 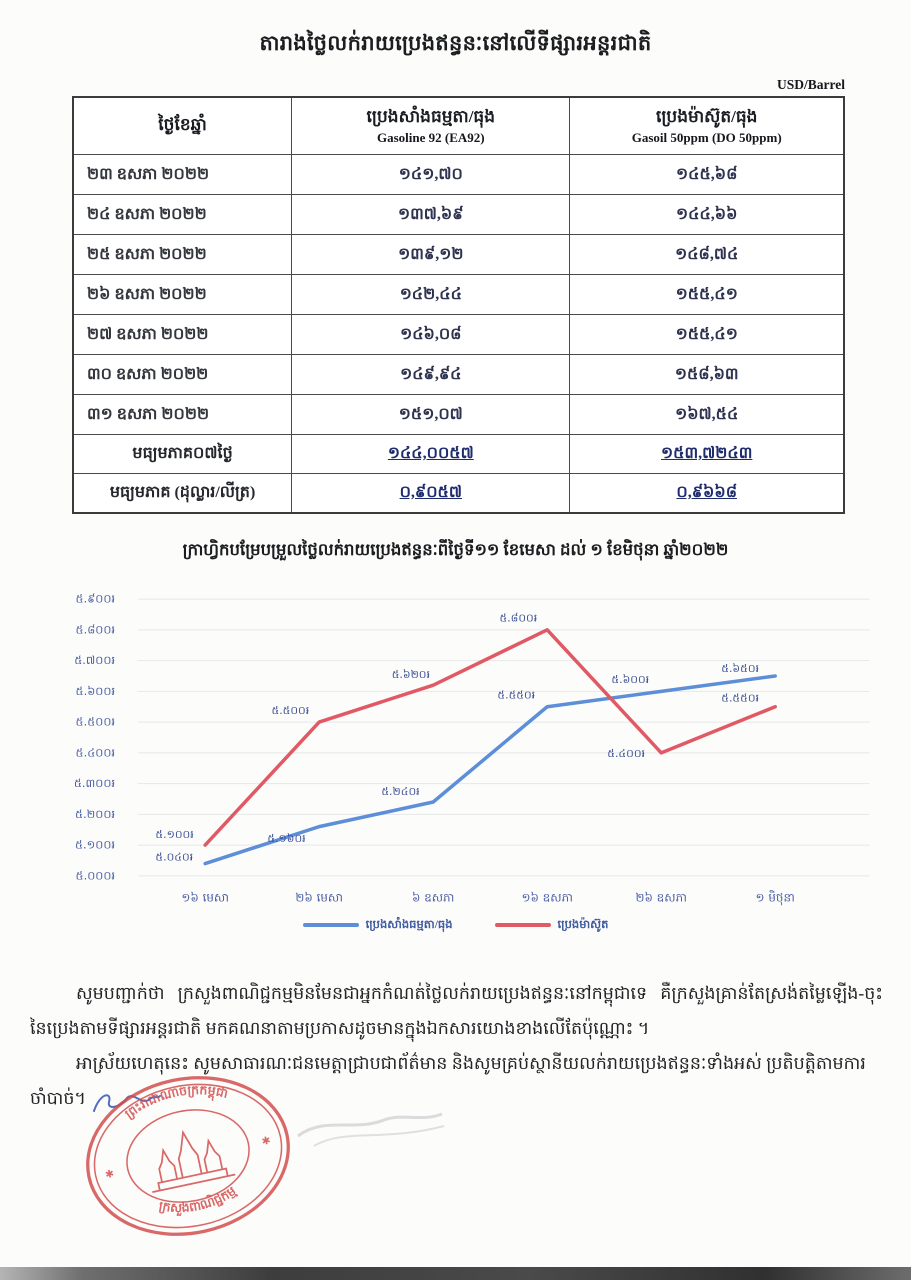 I want to click on stamp-star-right: ✱, so click(x=266, y=1141).